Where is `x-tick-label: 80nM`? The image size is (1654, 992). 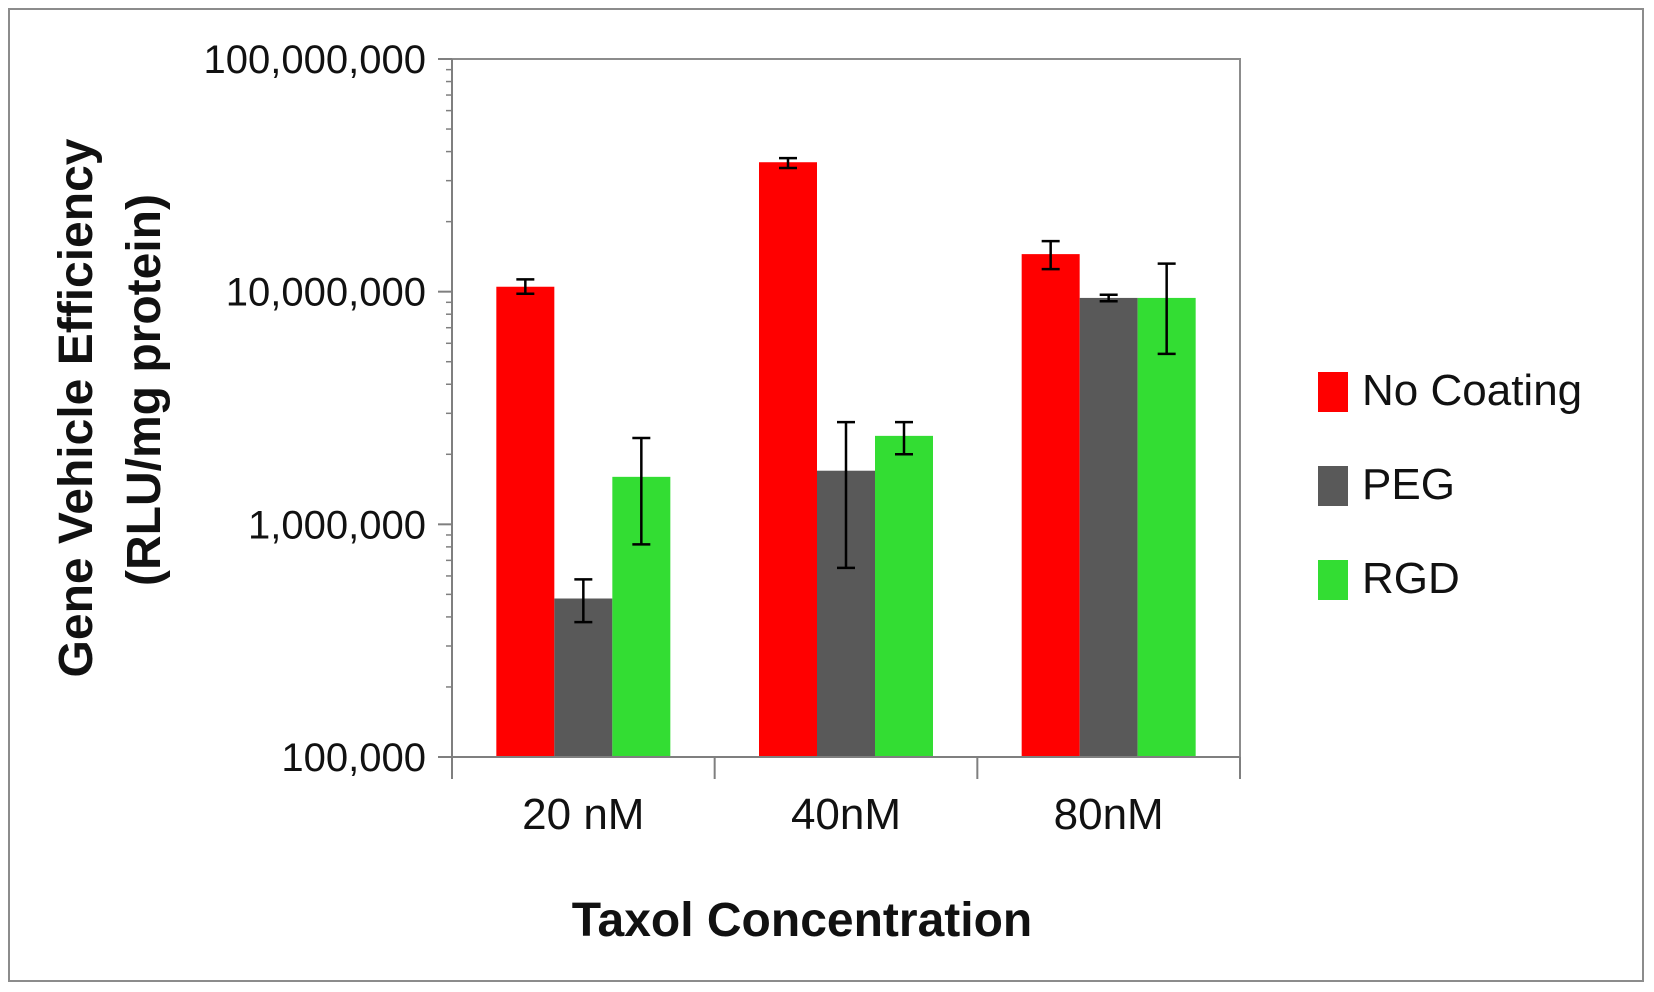 x-tick-label: 80nM is located at coordinates (1109, 814).